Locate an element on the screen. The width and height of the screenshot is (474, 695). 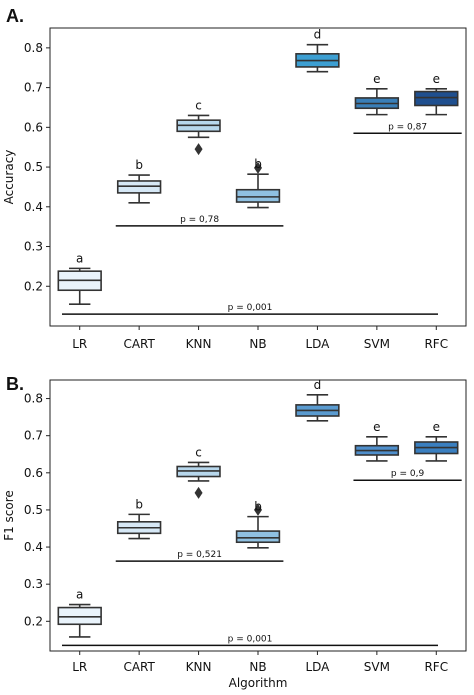
y-axis-label: Accuracy is located at coordinates (9, 177).